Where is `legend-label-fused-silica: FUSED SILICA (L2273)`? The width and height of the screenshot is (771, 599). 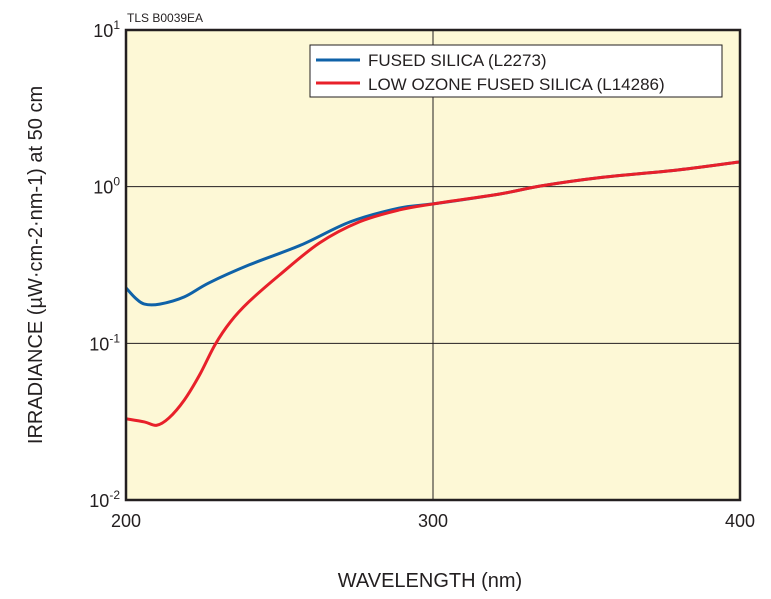 legend-label-fused-silica: FUSED SILICA (L2273) is located at coordinates (457, 60).